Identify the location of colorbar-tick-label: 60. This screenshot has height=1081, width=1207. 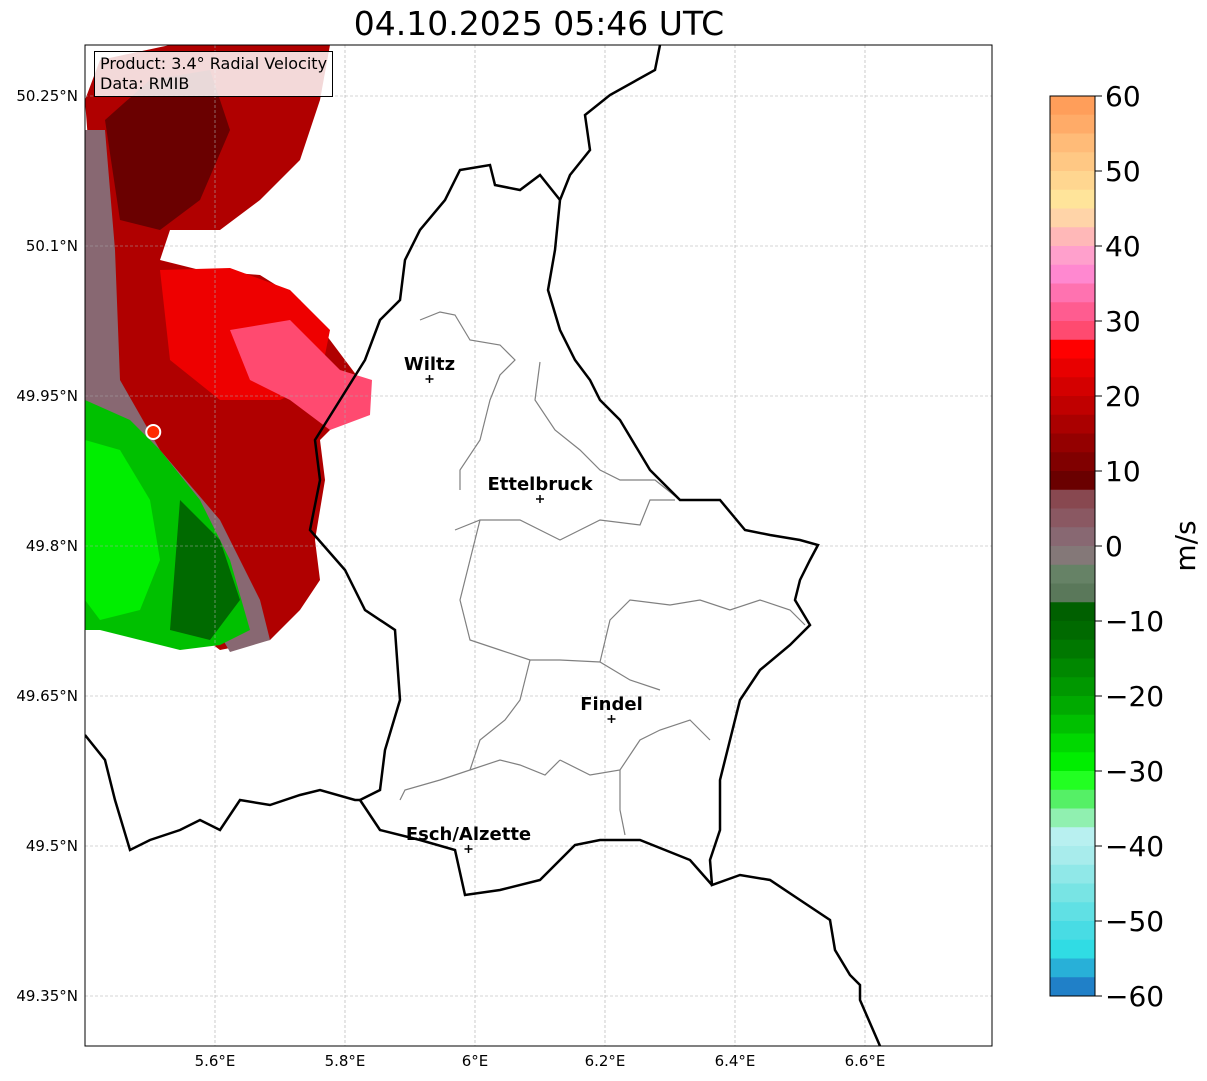
(1123, 96).